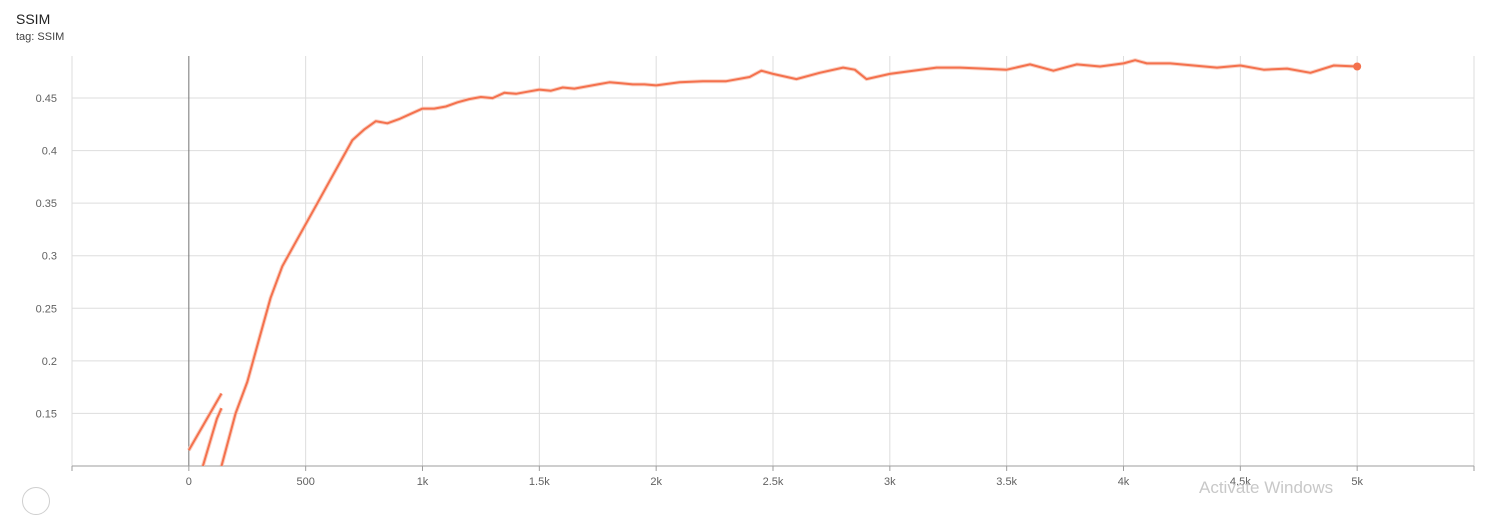 This screenshot has width=1490, height=515. I want to click on y-tick-label: 0.35, so click(46, 204).